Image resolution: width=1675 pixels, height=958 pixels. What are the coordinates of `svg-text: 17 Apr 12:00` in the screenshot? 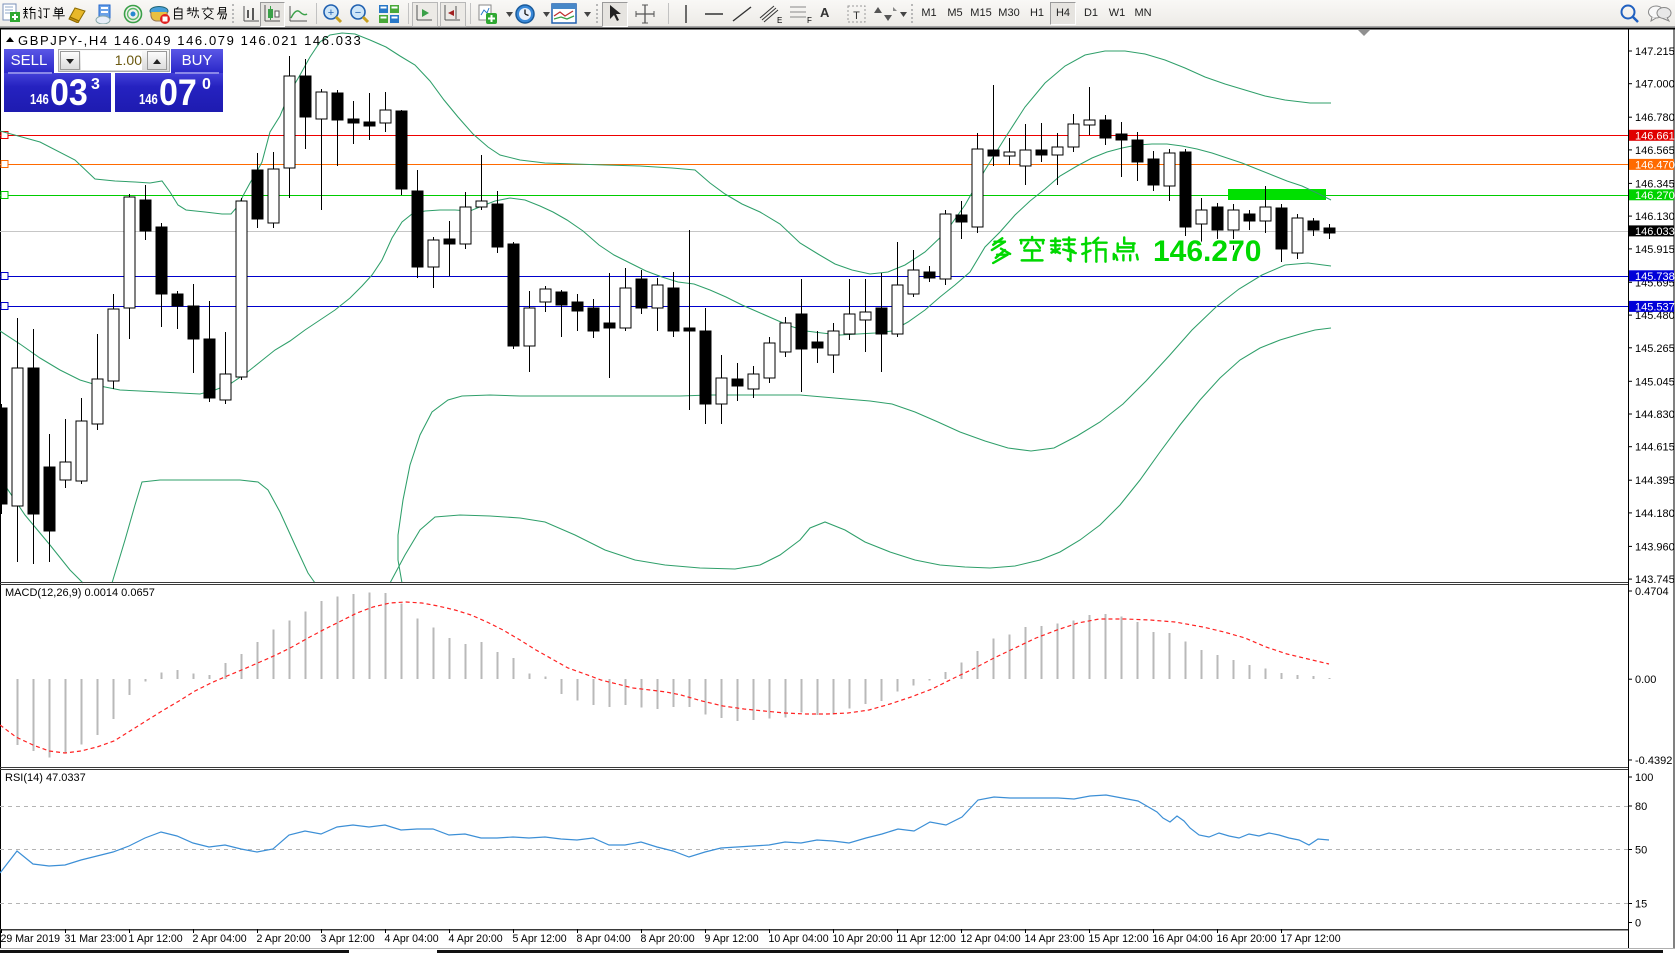 It's located at (1311, 939).